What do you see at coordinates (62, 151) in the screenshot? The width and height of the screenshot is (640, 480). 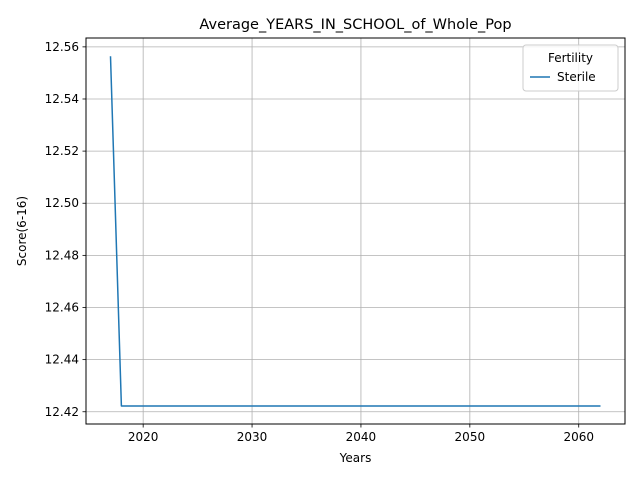 I see `y-tick-label: 12.52` at bounding box center [62, 151].